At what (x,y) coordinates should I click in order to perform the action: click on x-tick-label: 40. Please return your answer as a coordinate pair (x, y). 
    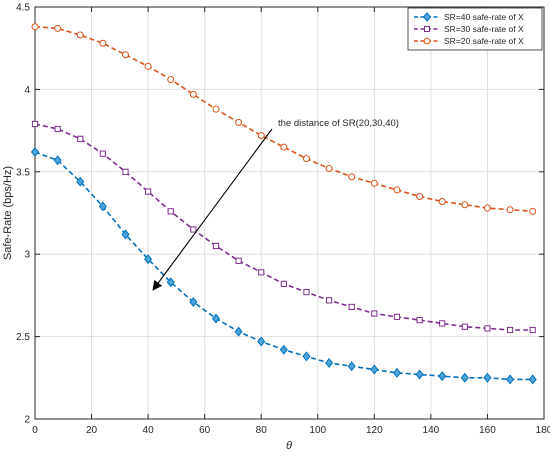
    Looking at the image, I should click on (149, 430).